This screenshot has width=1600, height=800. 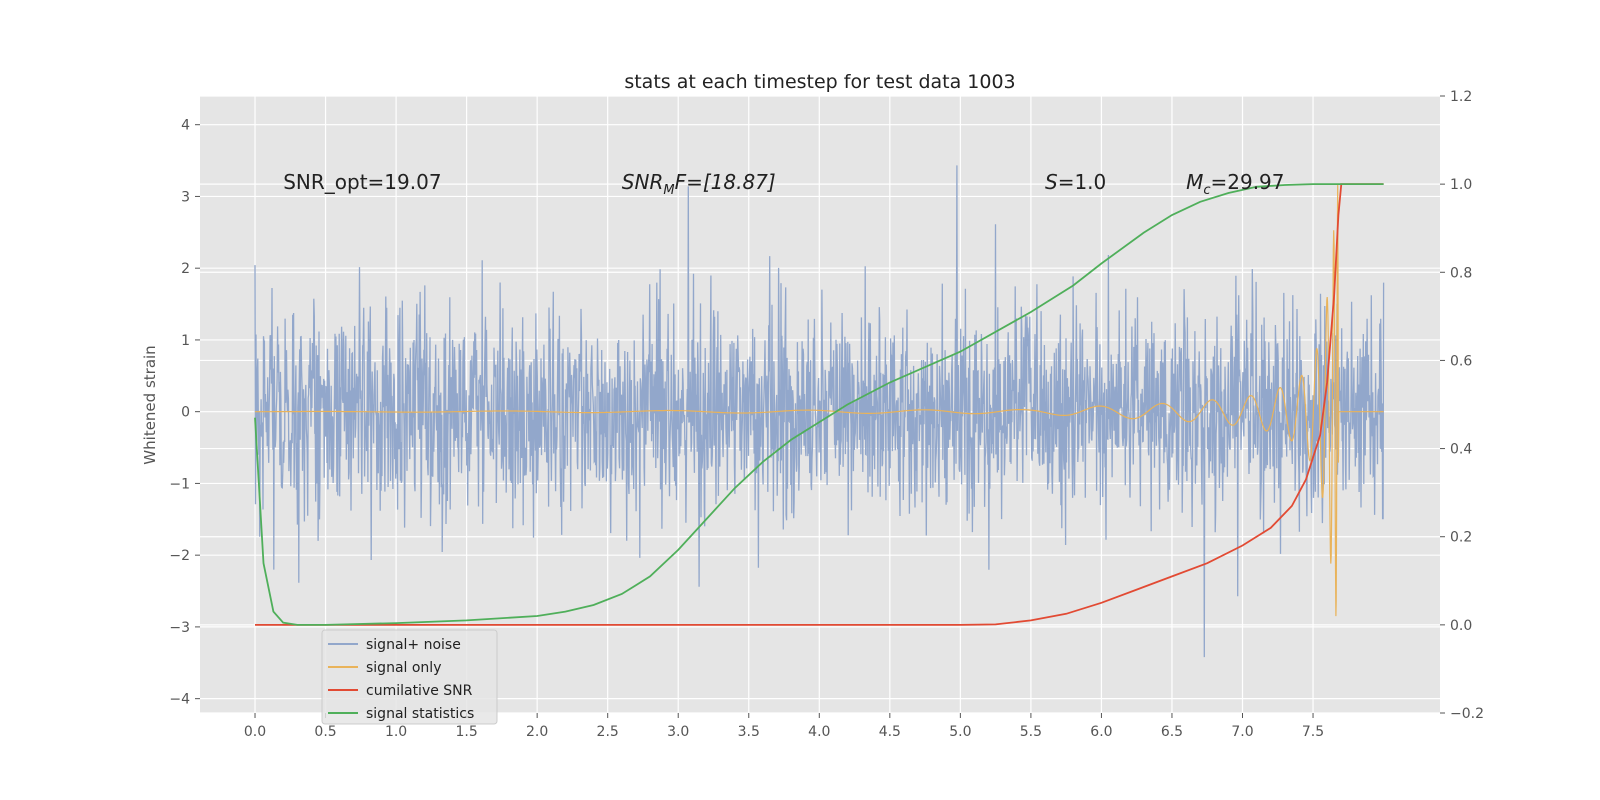 What do you see at coordinates (179, 484) in the screenshot?
I see `y-tick-label: −1` at bounding box center [179, 484].